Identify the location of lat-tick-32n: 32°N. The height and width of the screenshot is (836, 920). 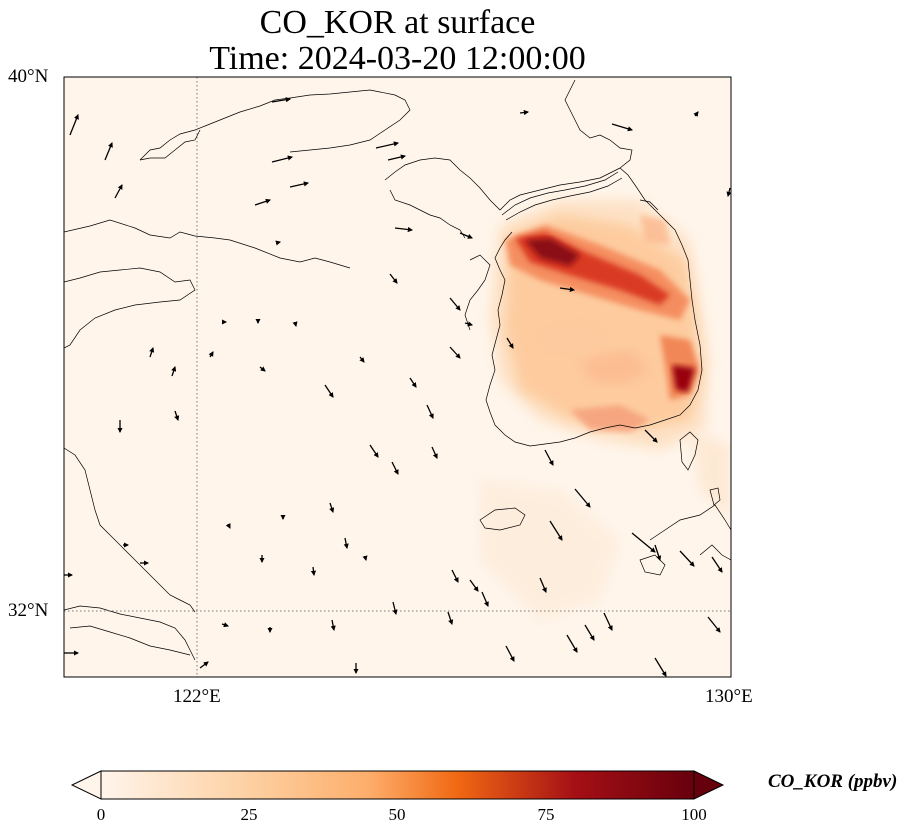
(28, 610).